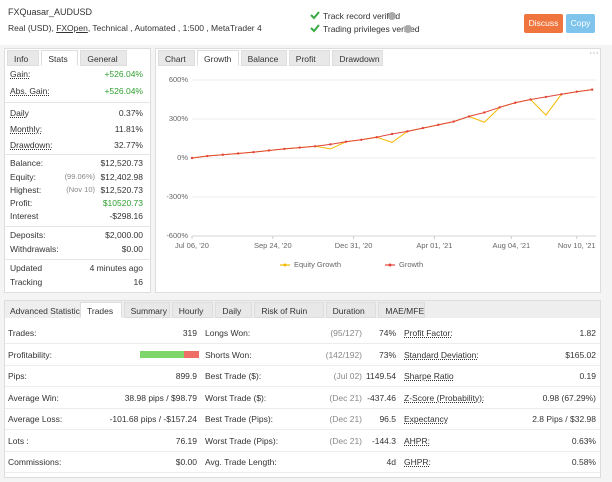 The height and width of the screenshot is (482, 612). What do you see at coordinates (594, 53) in the screenshot?
I see `menu-icon: ⋯` at bounding box center [594, 53].